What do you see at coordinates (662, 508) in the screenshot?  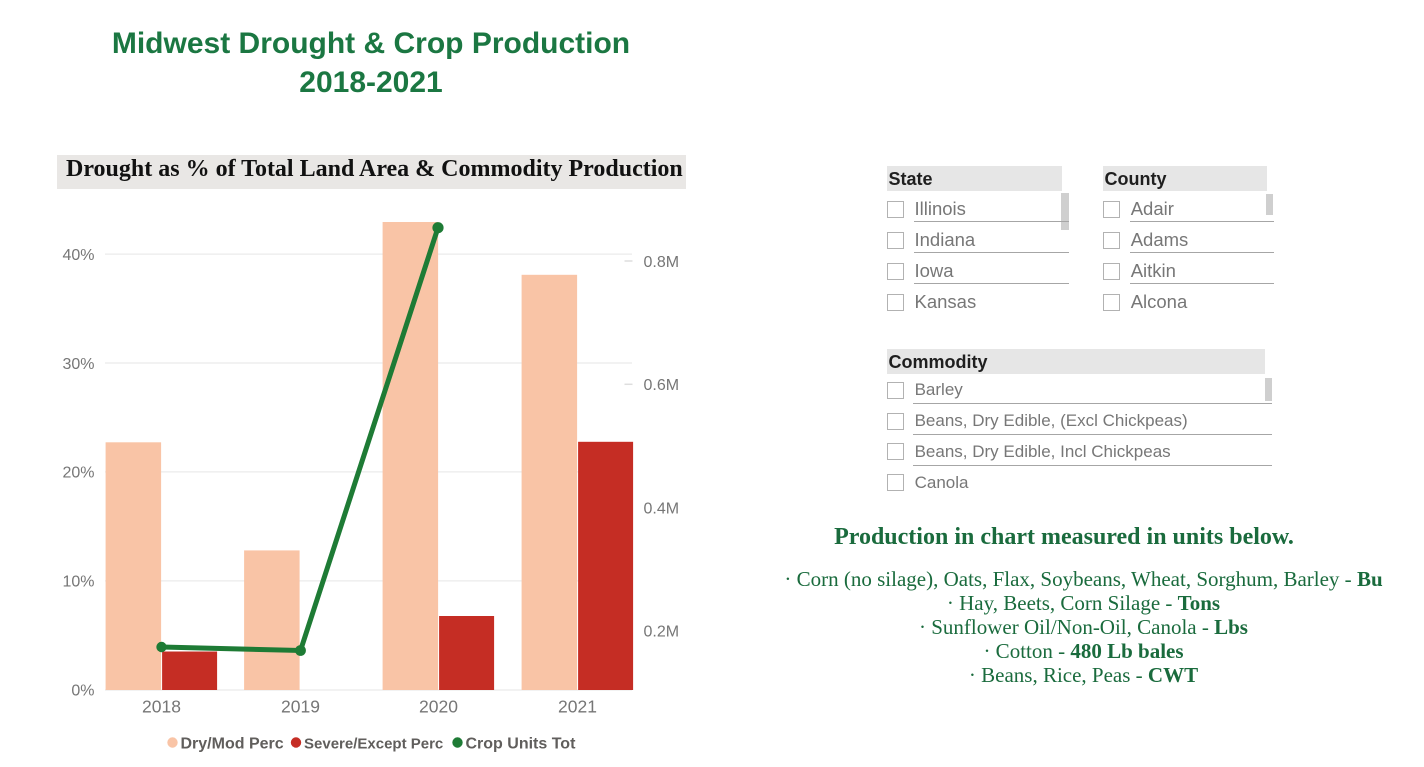 I see `svg-text: 0.4M` at bounding box center [662, 508].